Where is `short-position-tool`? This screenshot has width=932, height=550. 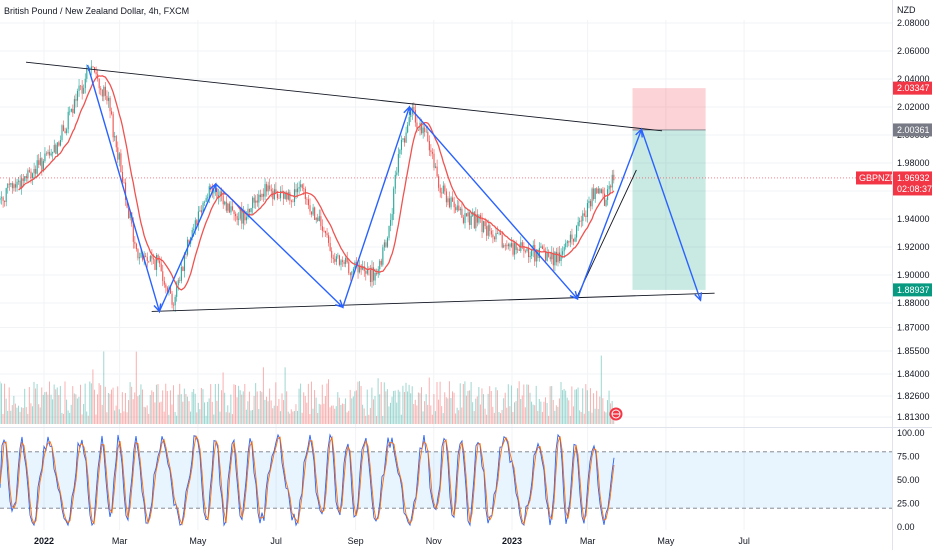 short-position-tool is located at coordinates (669, 189).